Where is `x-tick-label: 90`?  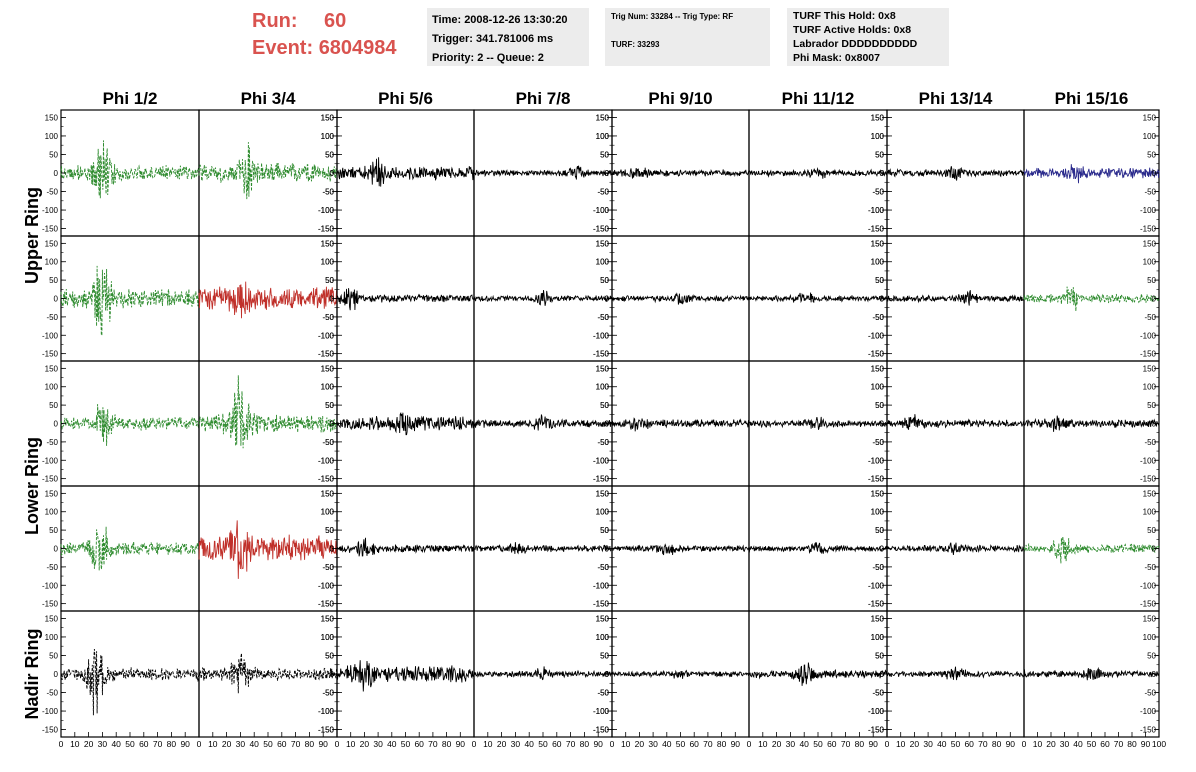 x-tick-label: 90 is located at coordinates (598, 744).